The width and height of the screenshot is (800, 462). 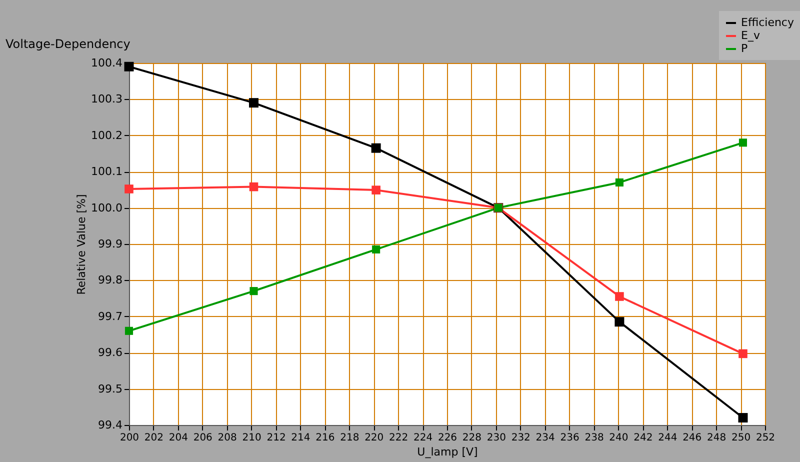 What do you see at coordinates (594, 438) in the screenshot?
I see `x-tick-label: 238` at bounding box center [594, 438].